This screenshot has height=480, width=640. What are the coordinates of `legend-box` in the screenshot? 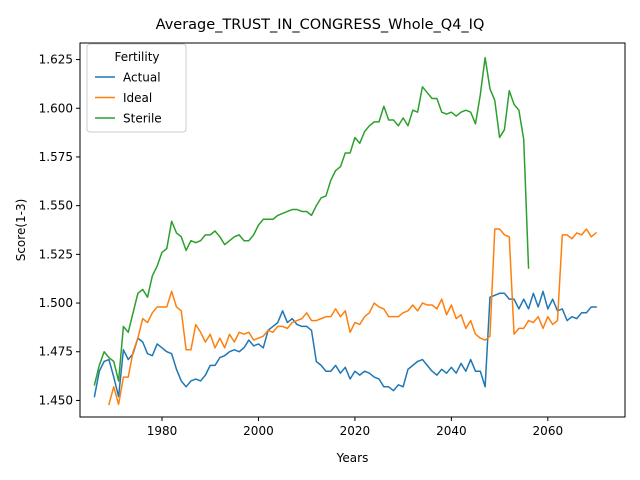 It's located at (136, 88).